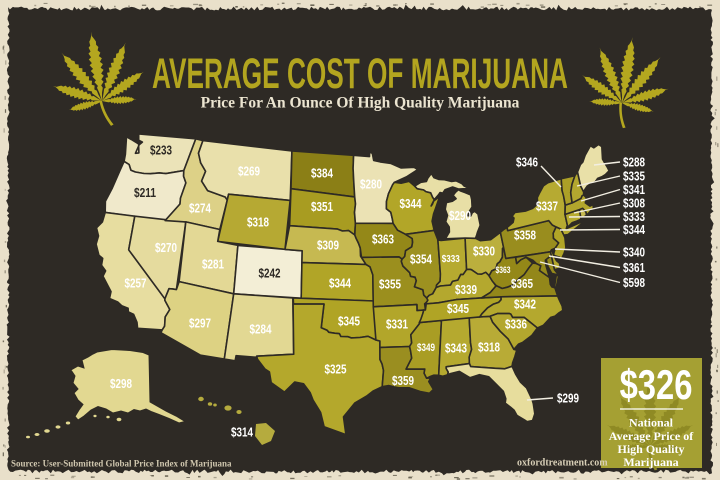  I want to click on svg-text: $281, so click(213, 264).